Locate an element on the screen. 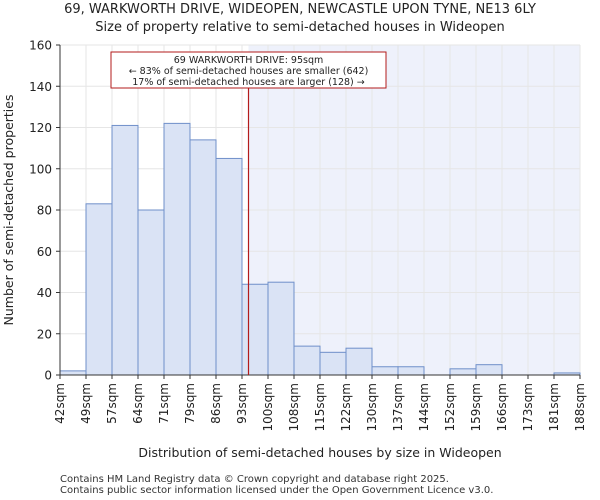 This screenshot has width=600, height=500. x-tick-label: 166sqm is located at coordinates (502, 407).